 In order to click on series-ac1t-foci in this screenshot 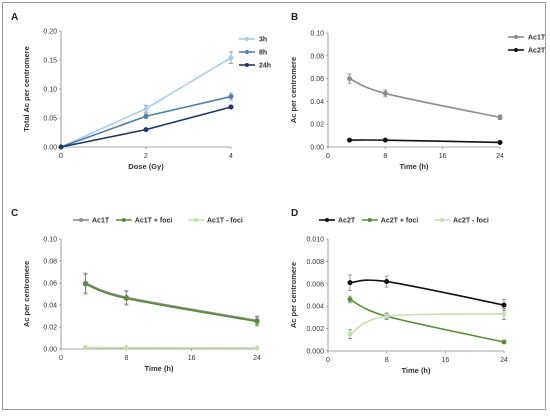, I will do `click(171, 347)`.